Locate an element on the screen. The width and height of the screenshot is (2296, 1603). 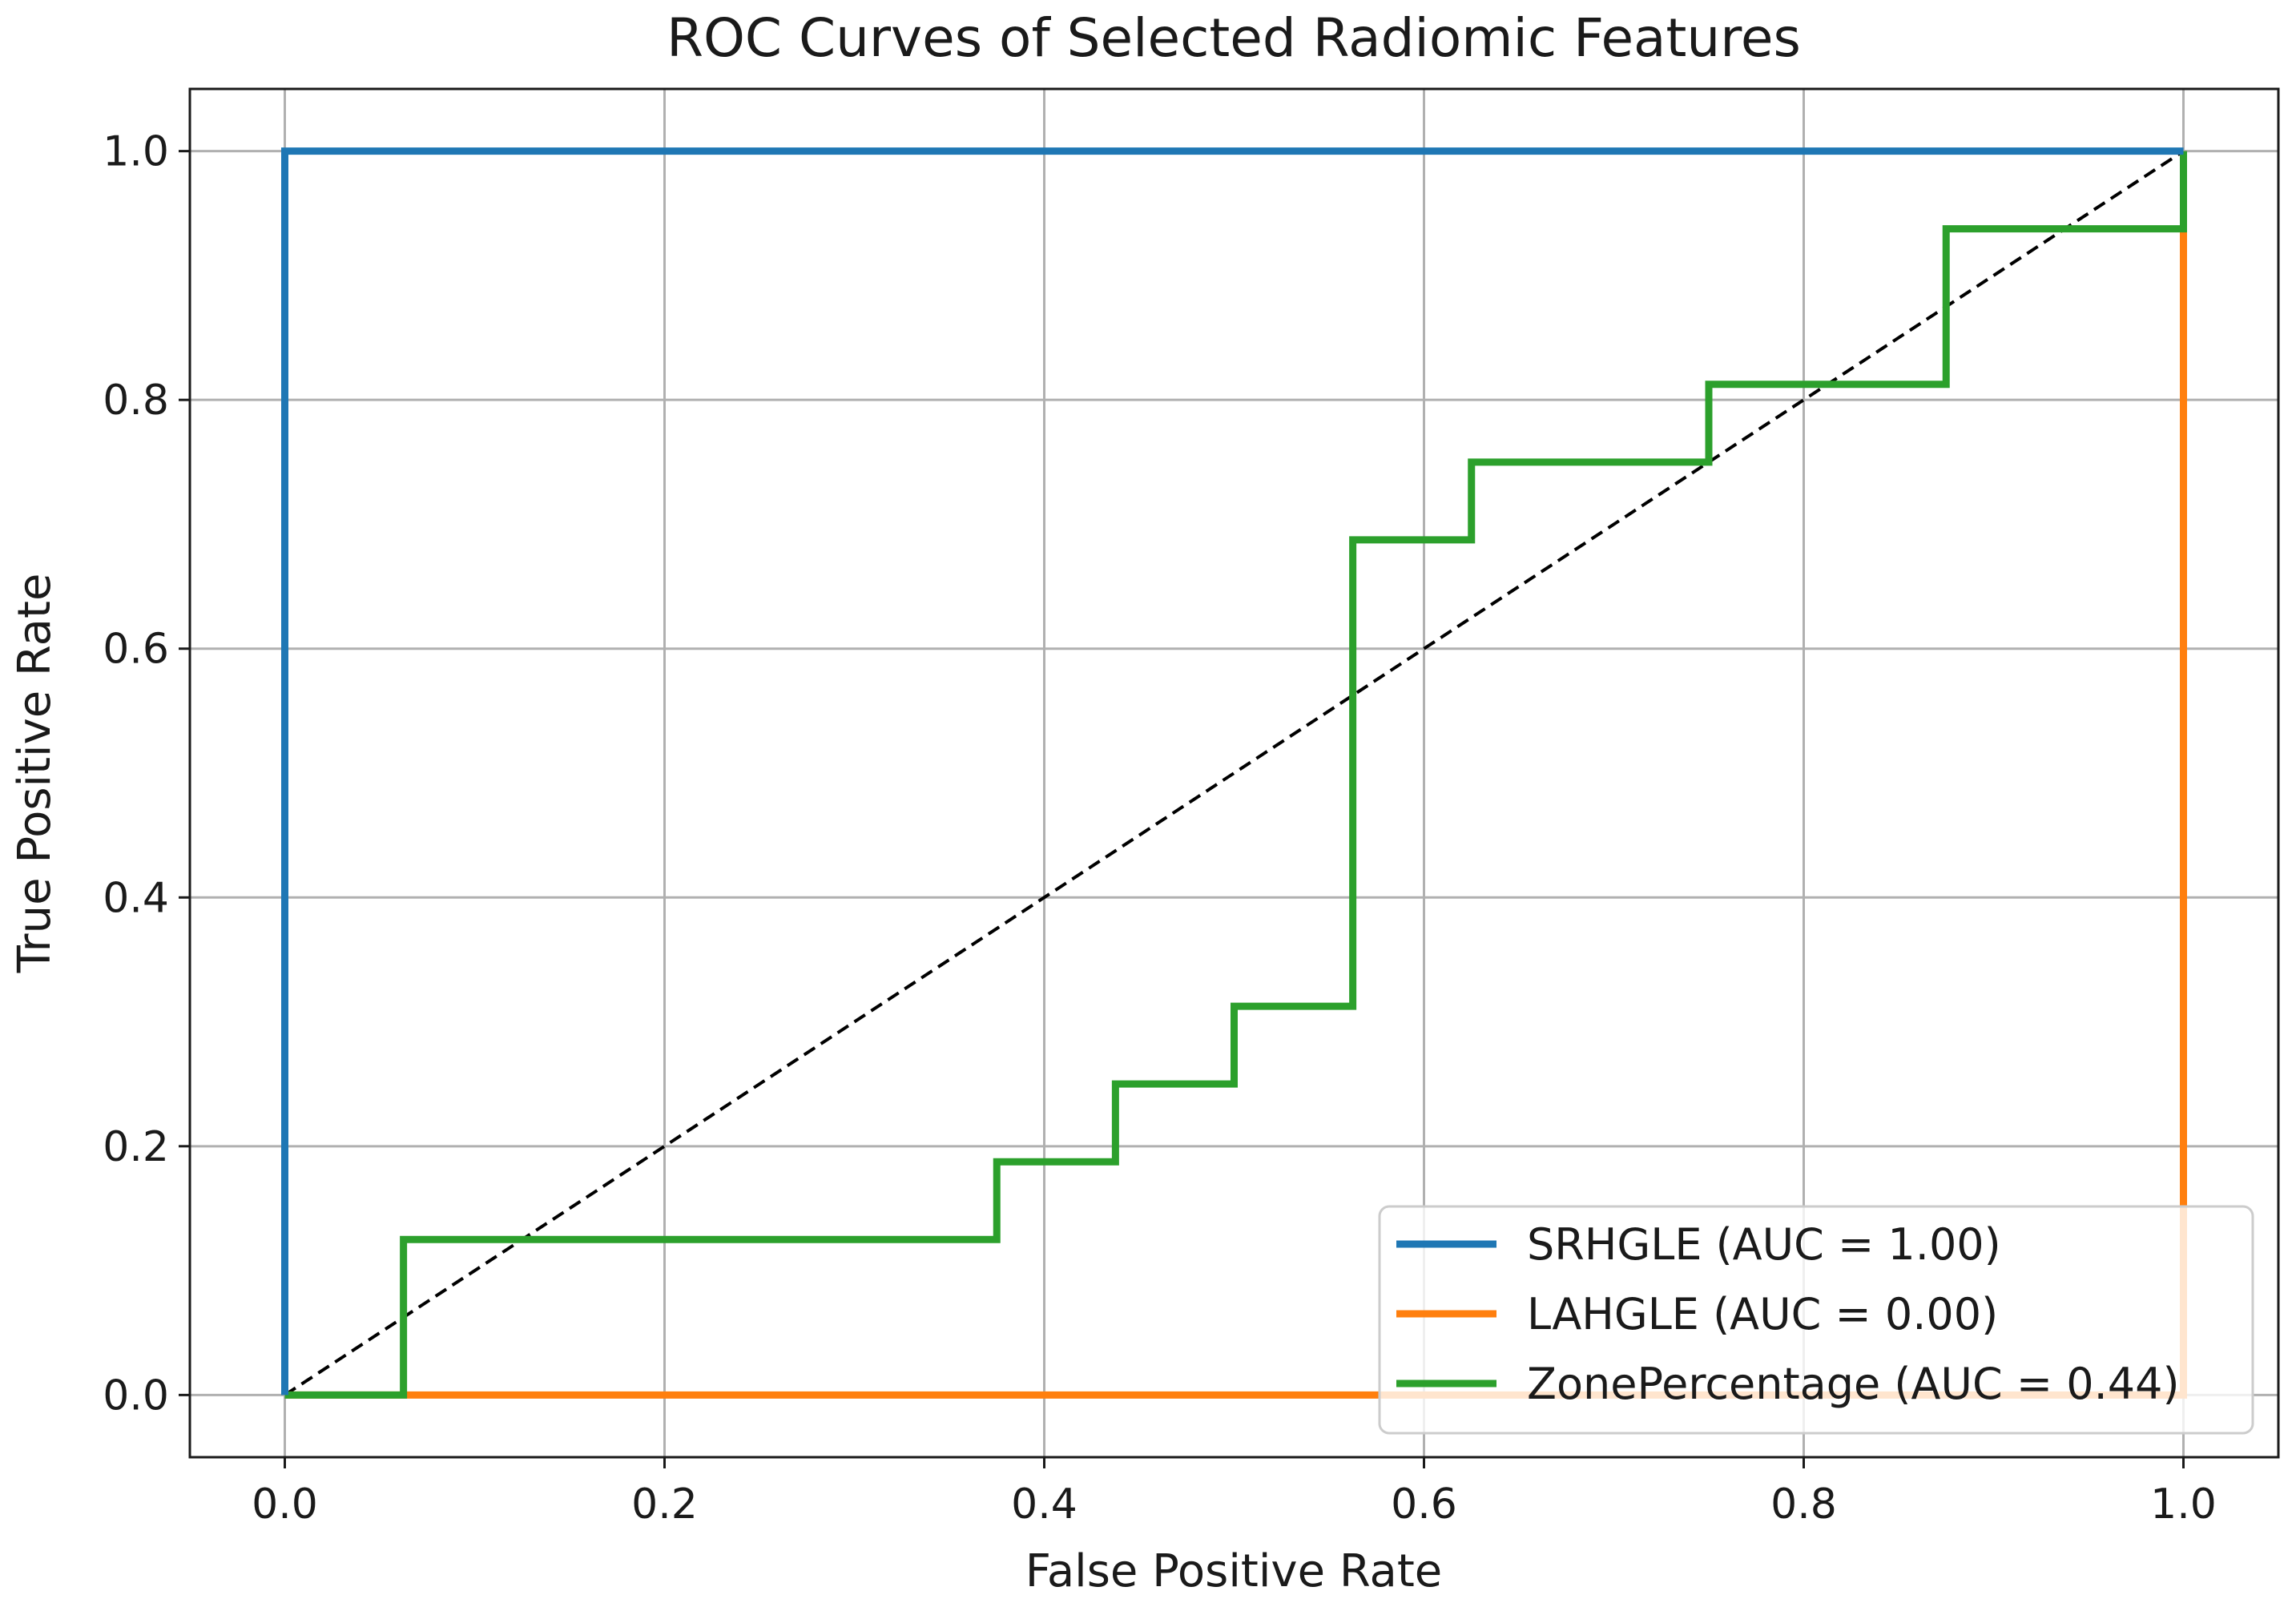
x-tick-label: 0.4 is located at coordinates (1044, 1504).